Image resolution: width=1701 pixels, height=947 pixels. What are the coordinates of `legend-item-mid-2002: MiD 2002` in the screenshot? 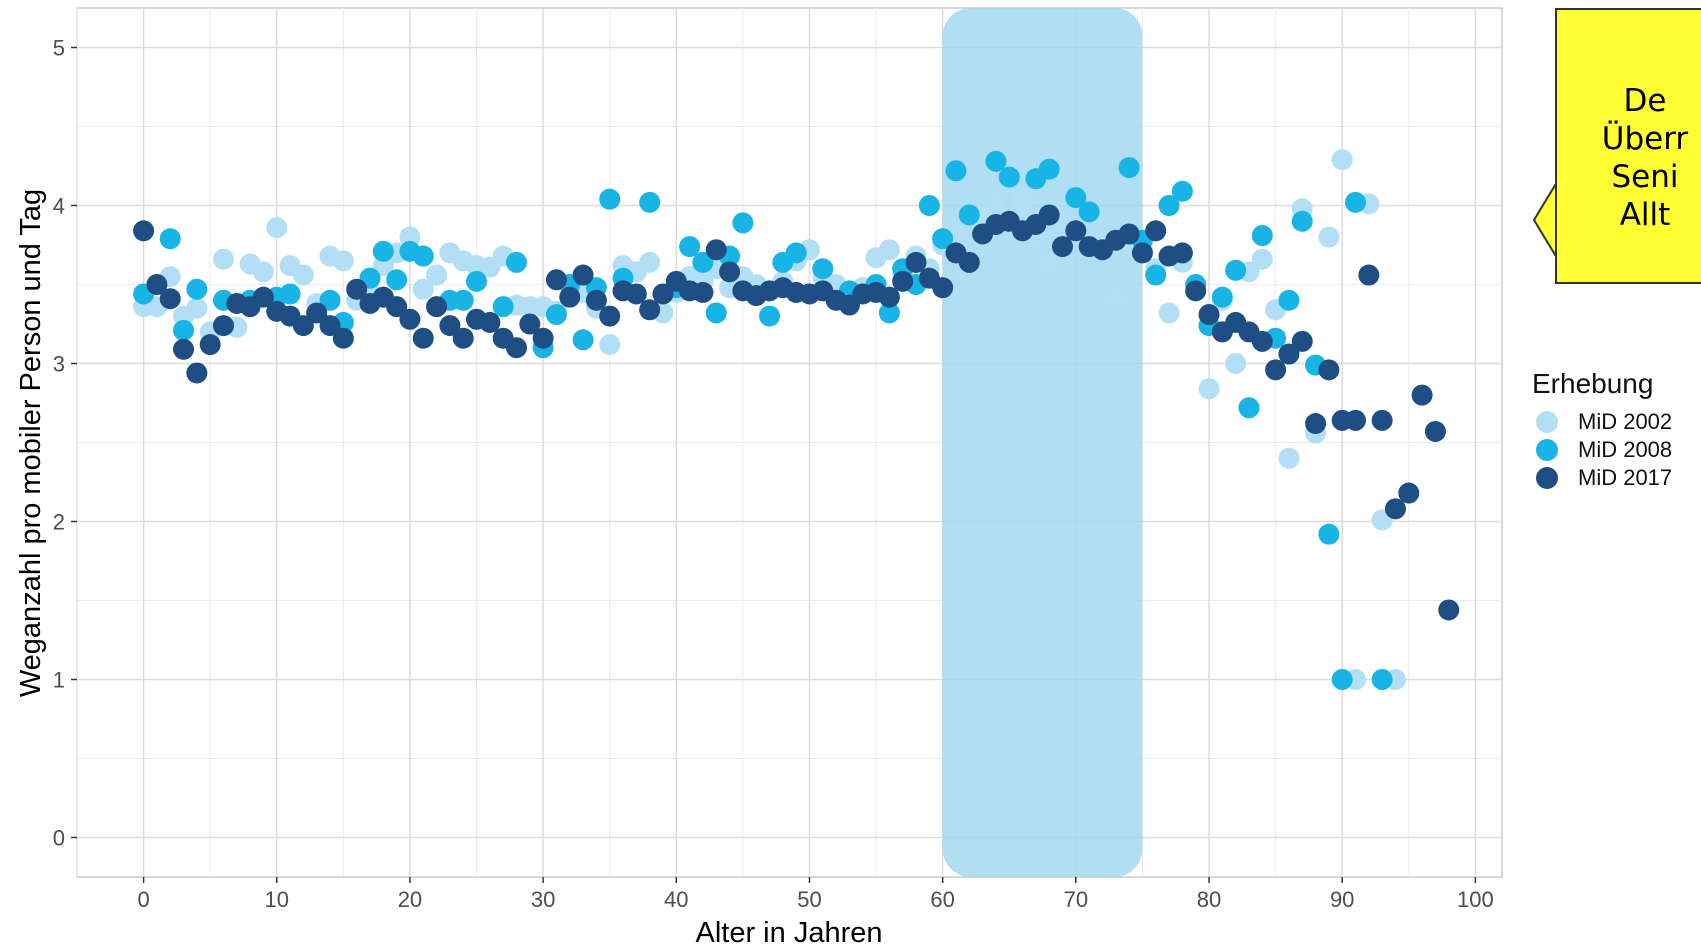 It's located at (1602, 422).